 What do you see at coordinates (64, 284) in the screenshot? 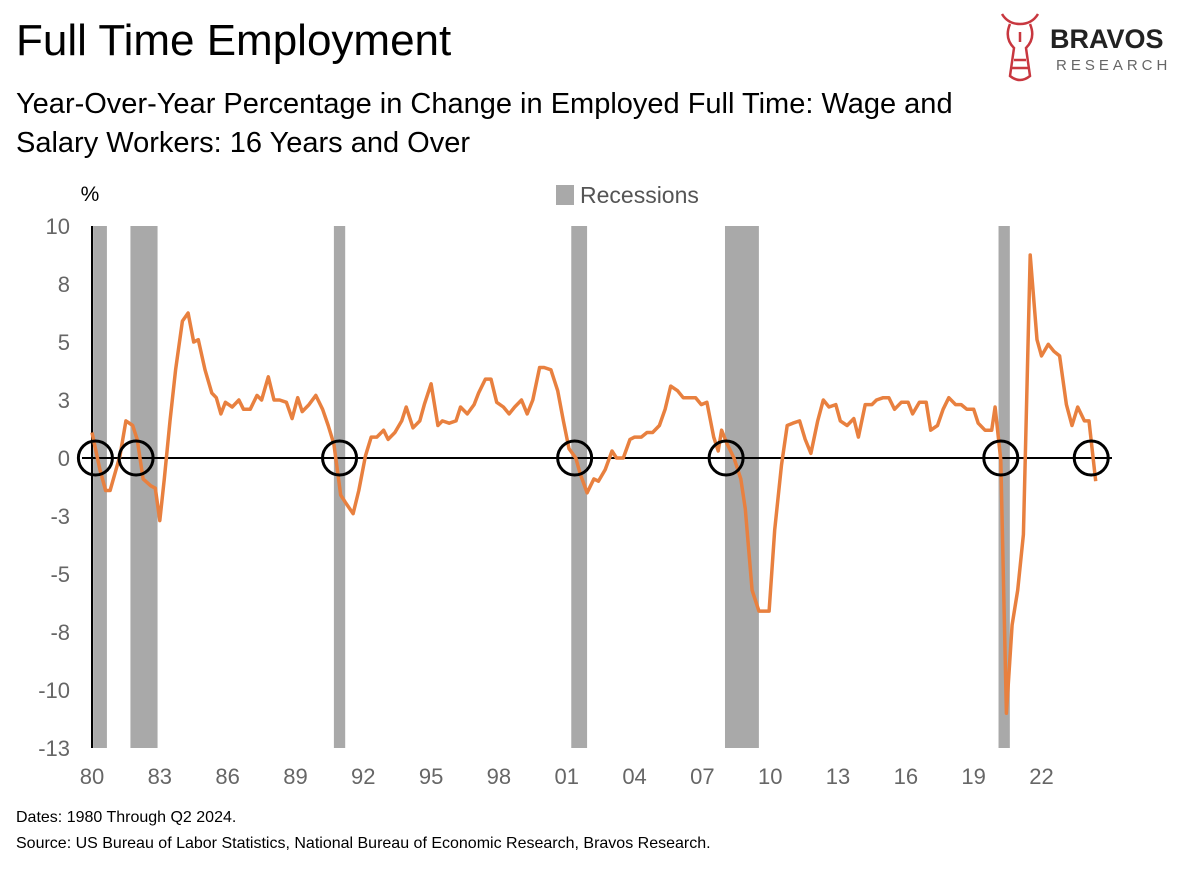
I see `y-tick-label: 8` at bounding box center [64, 284].